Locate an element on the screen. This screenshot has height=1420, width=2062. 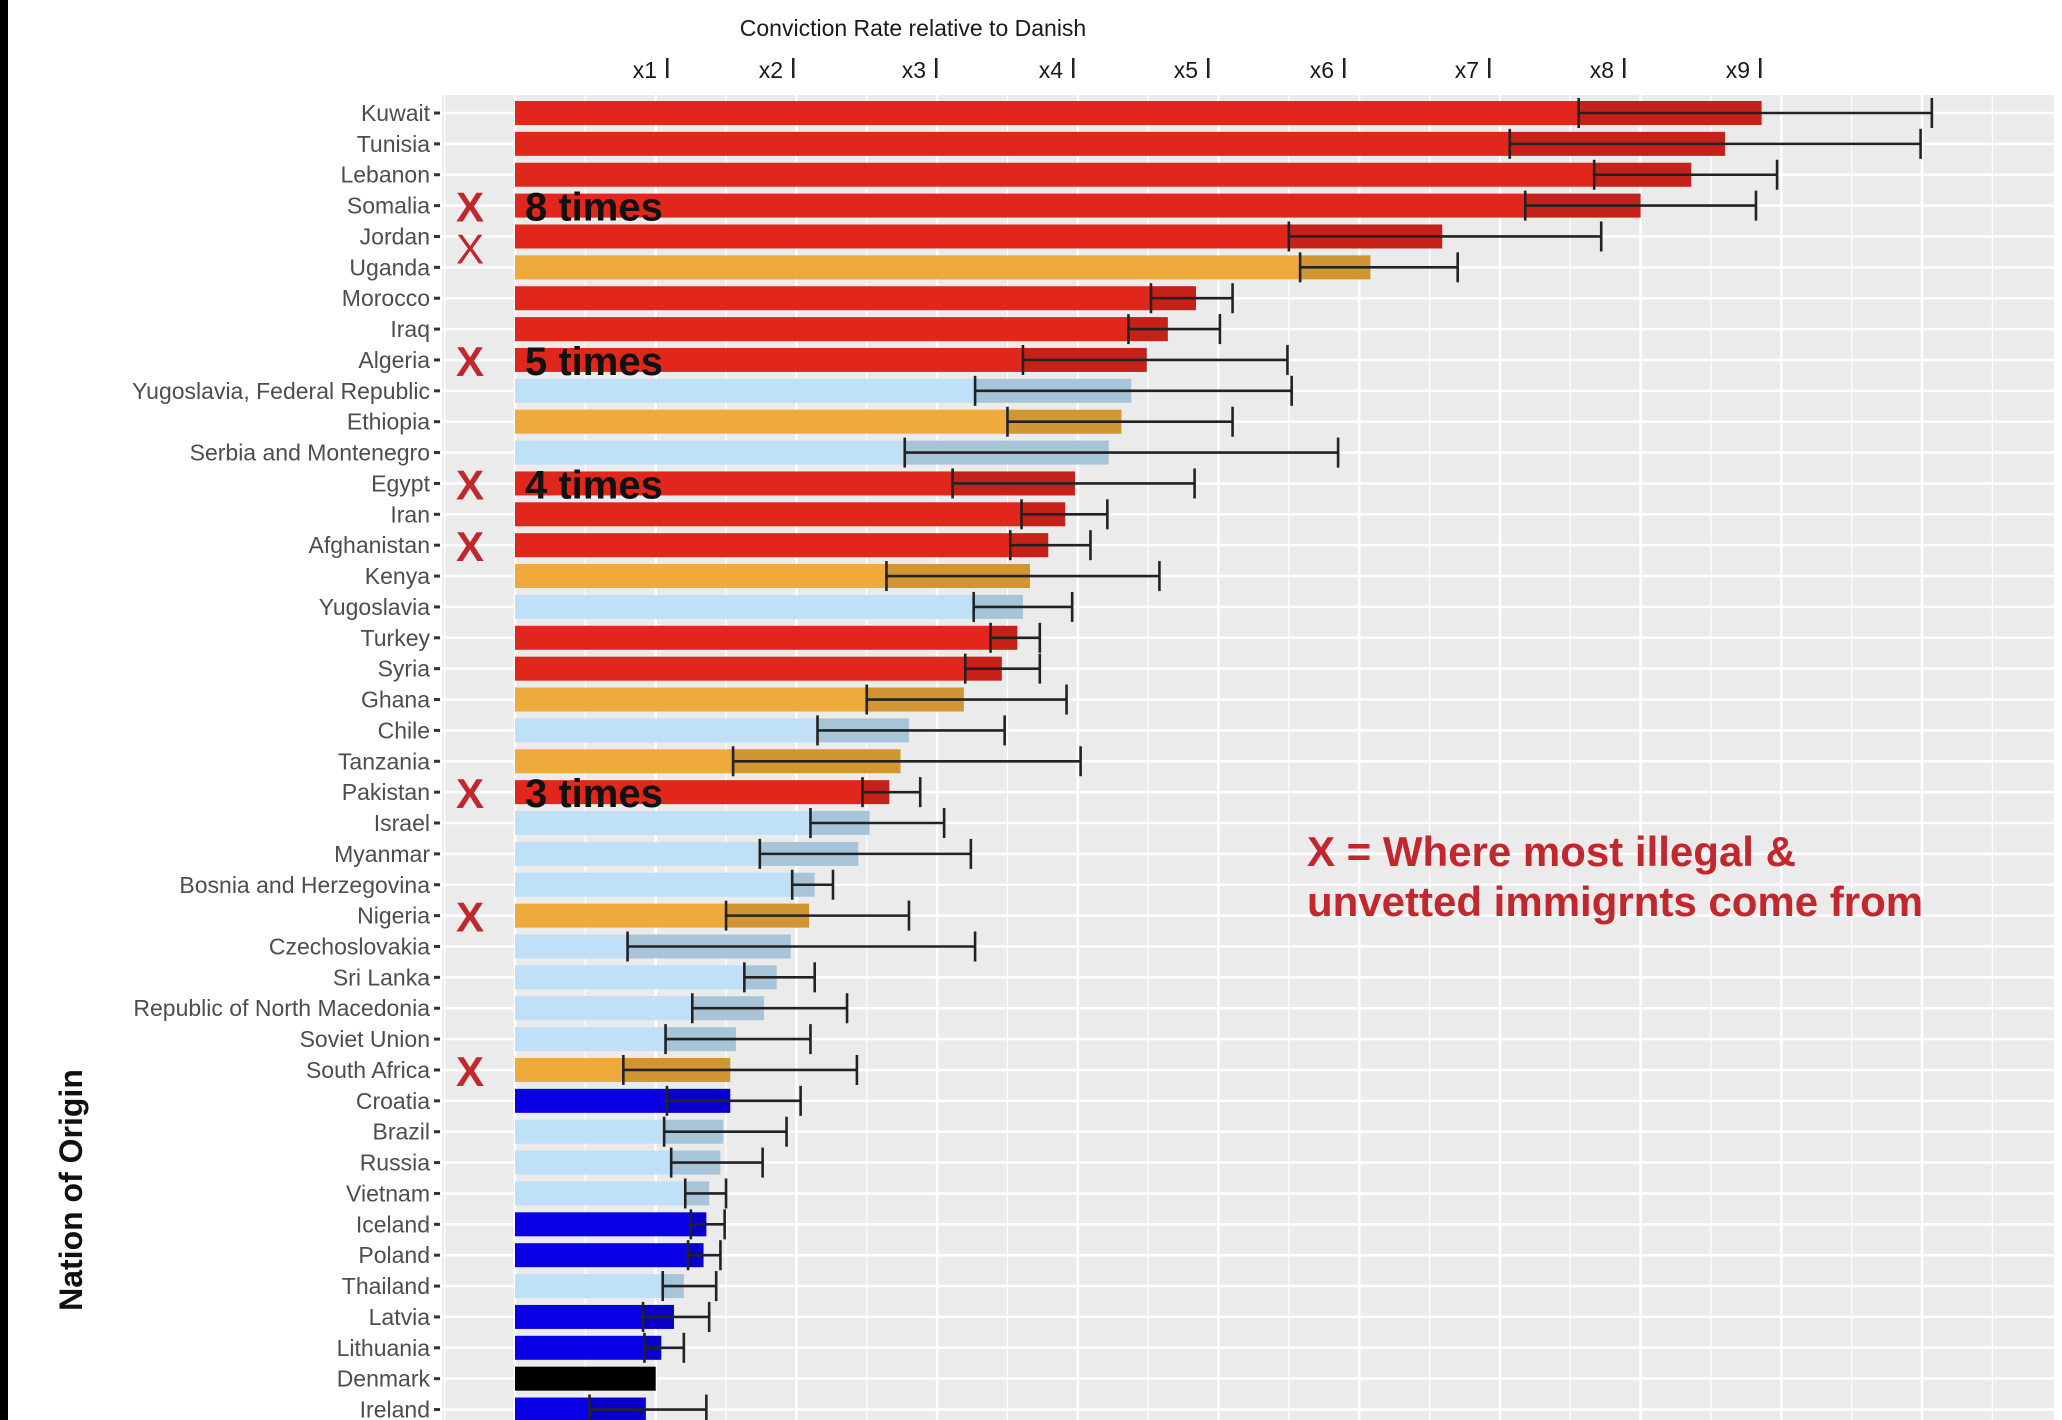
x-axis-title: Conviction Rate relative to Danish is located at coordinates (913, 28).